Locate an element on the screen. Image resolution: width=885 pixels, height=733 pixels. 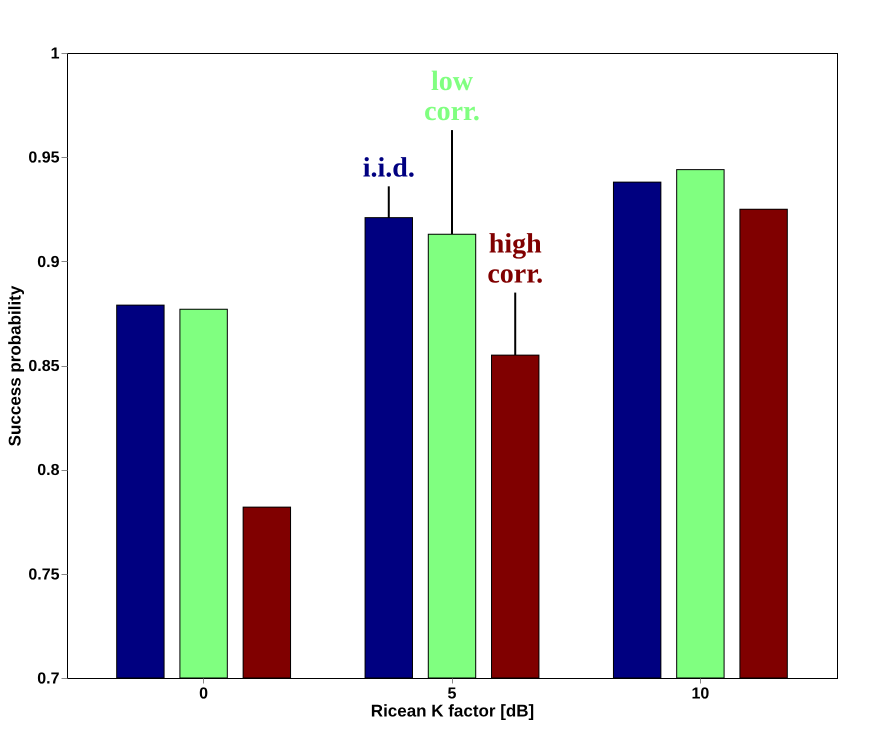
y-tick-label: 0.8 is located at coordinates (48, 471).